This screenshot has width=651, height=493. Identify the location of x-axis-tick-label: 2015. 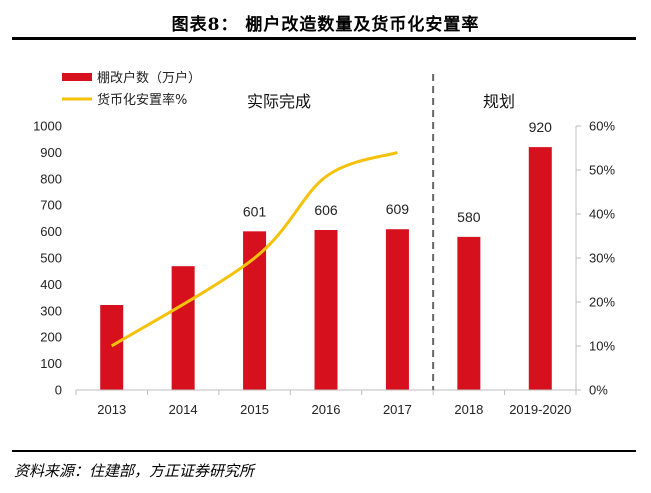
(254, 409).